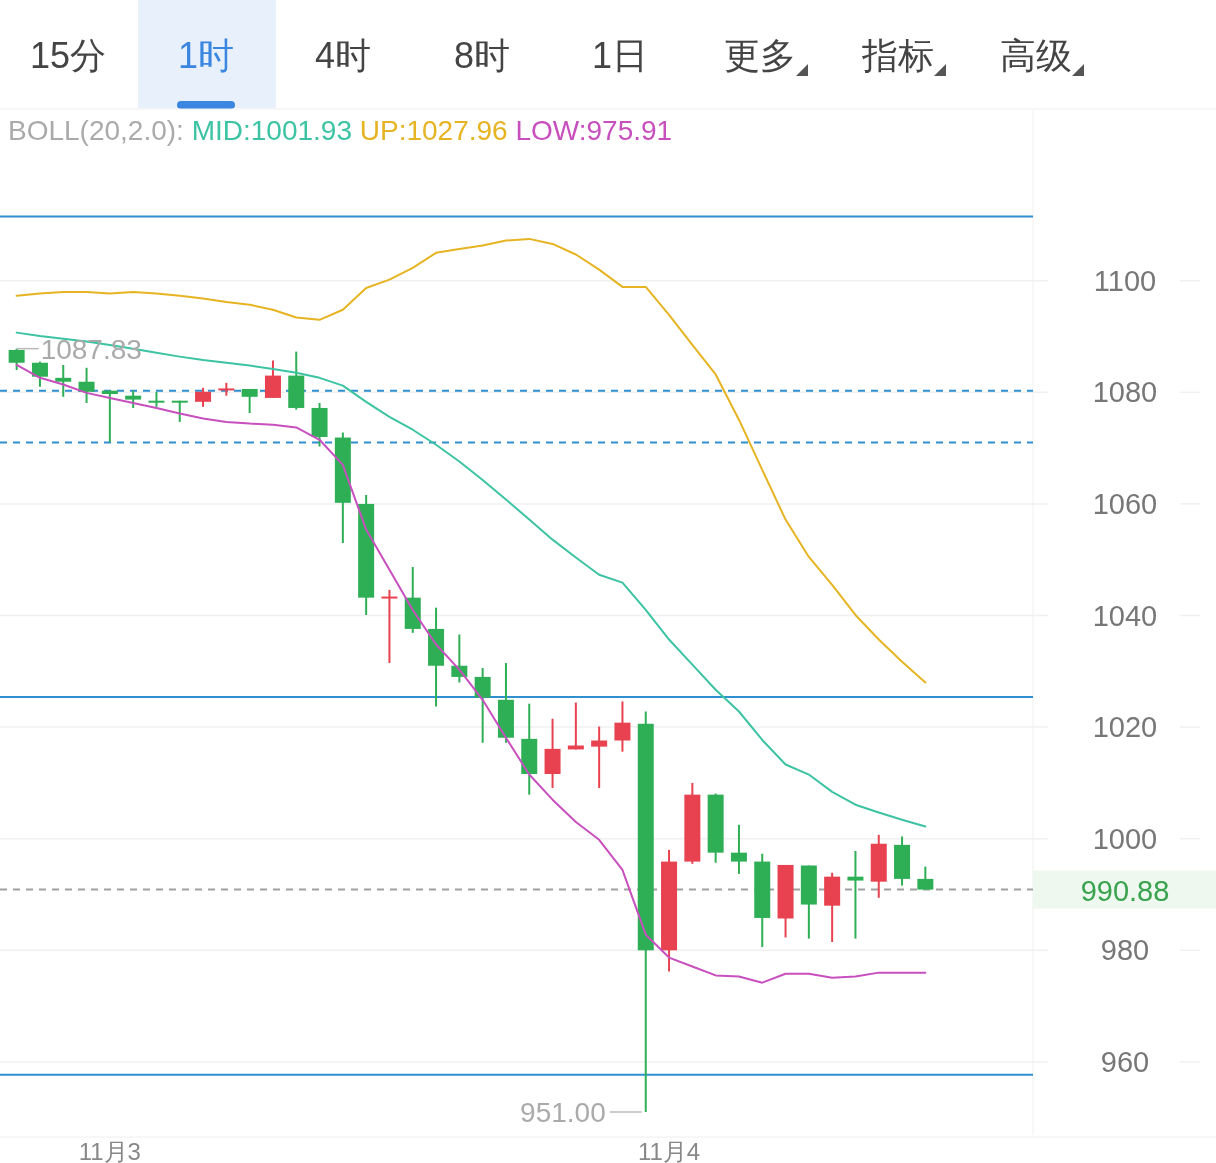 The width and height of the screenshot is (1216, 1163). What do you see at coordinates (100, 130) in the screenshot?
I see `chart-title: BOLL(20,2.0):` at bounding box center [100, 130].